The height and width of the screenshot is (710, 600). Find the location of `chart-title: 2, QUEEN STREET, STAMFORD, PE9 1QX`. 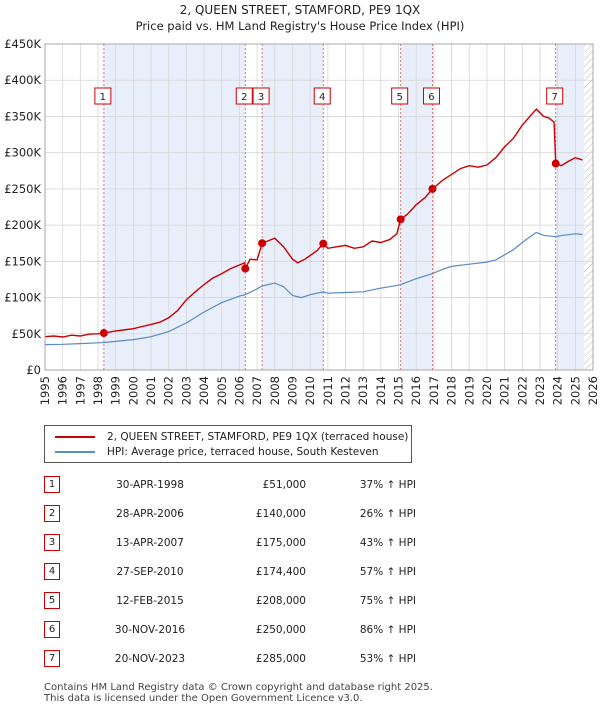

chart-title: 2, QUEEN STREET, STAMFORD, PE9 1QX is located at coordinates (300, 10).